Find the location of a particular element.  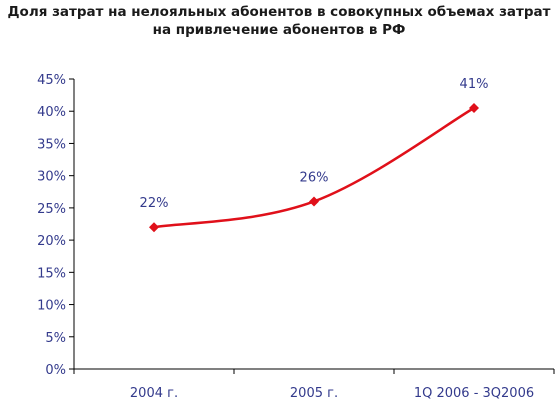

y-tick-label: 5% is located at coordinates (55, 338).